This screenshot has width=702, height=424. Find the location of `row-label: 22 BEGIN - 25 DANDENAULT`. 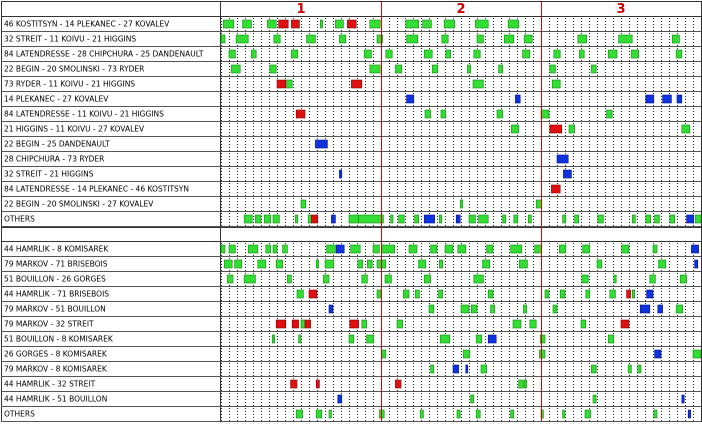

row-label: 22 BEGIN - 25 DANDENAULT is located at coordinates (57, 144).